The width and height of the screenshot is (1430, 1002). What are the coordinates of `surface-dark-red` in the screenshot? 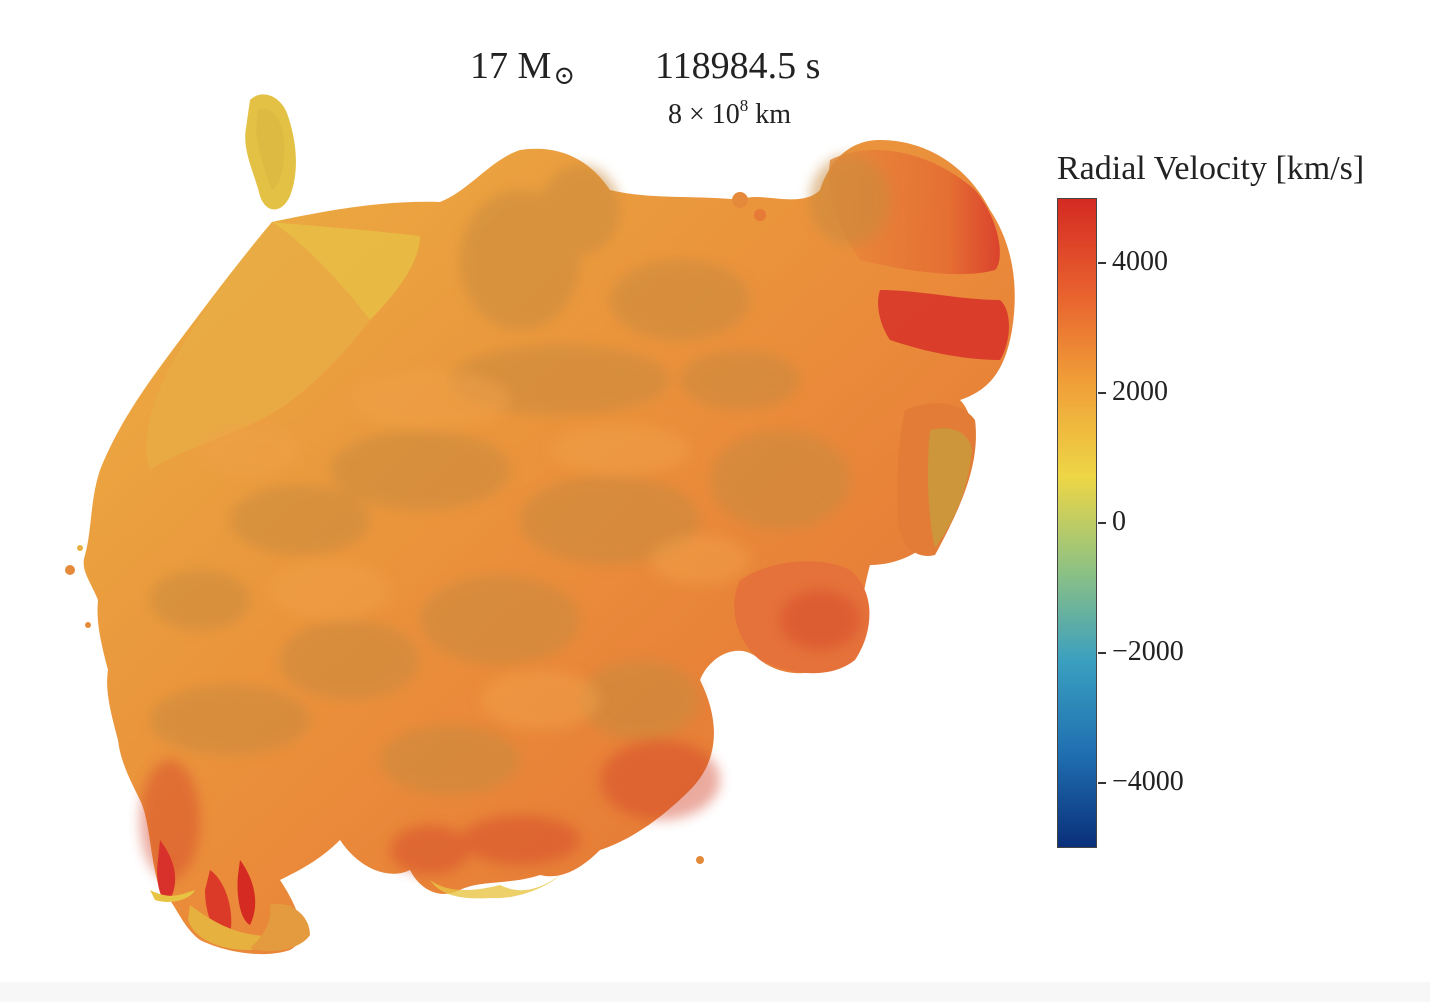 It's located at (500, 735).